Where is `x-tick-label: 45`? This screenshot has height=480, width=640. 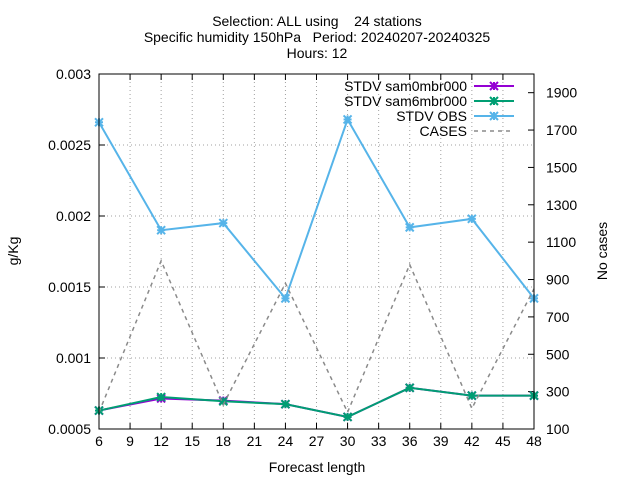
x-tick-label: 45 is located at coordinates (503, 441).